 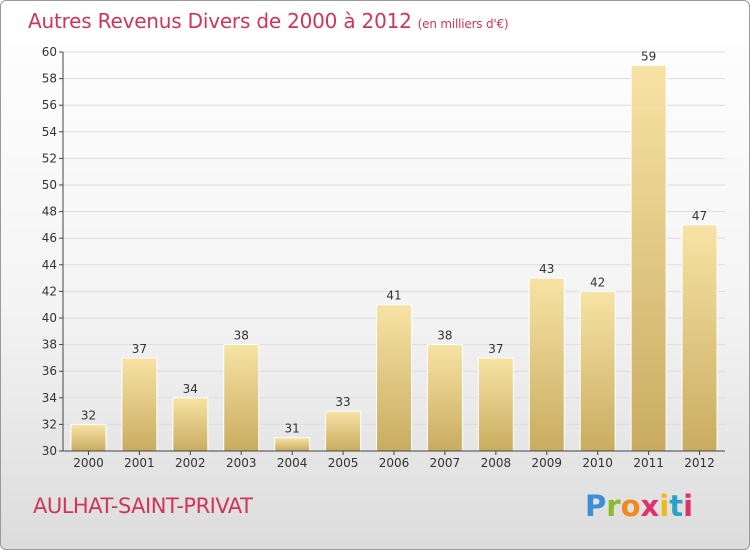 I want to click on y-tick-label: 40, so click(x=49, y=318).